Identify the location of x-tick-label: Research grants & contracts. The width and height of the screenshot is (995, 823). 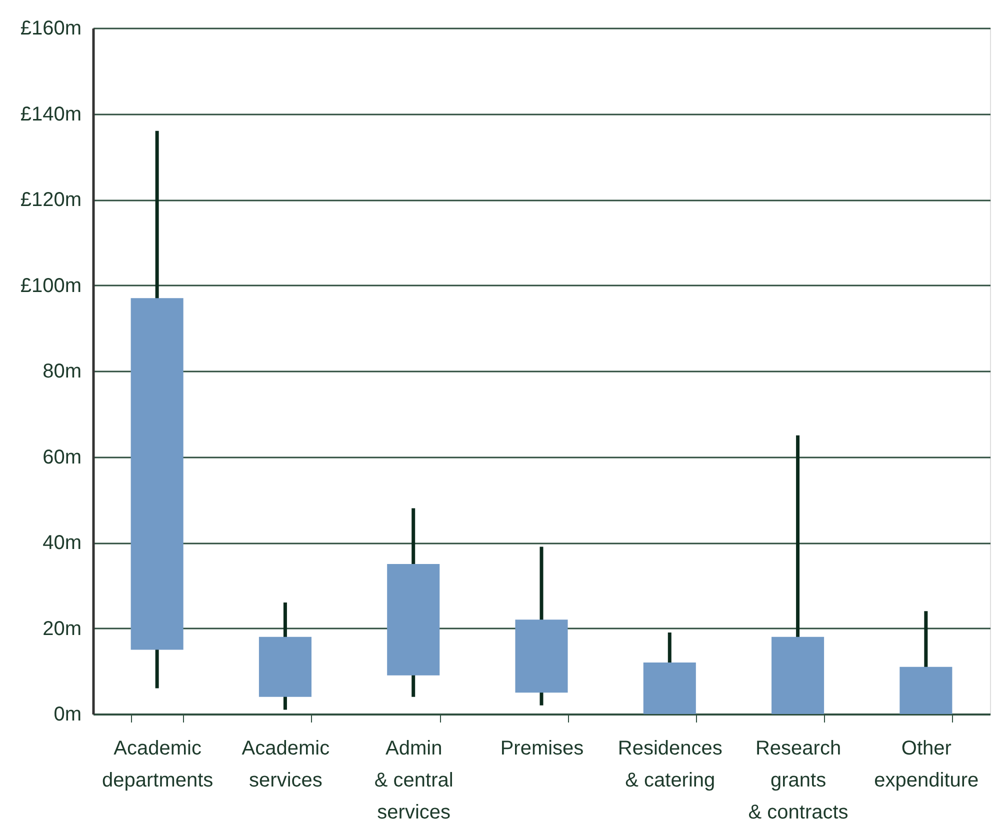
(798, 780).